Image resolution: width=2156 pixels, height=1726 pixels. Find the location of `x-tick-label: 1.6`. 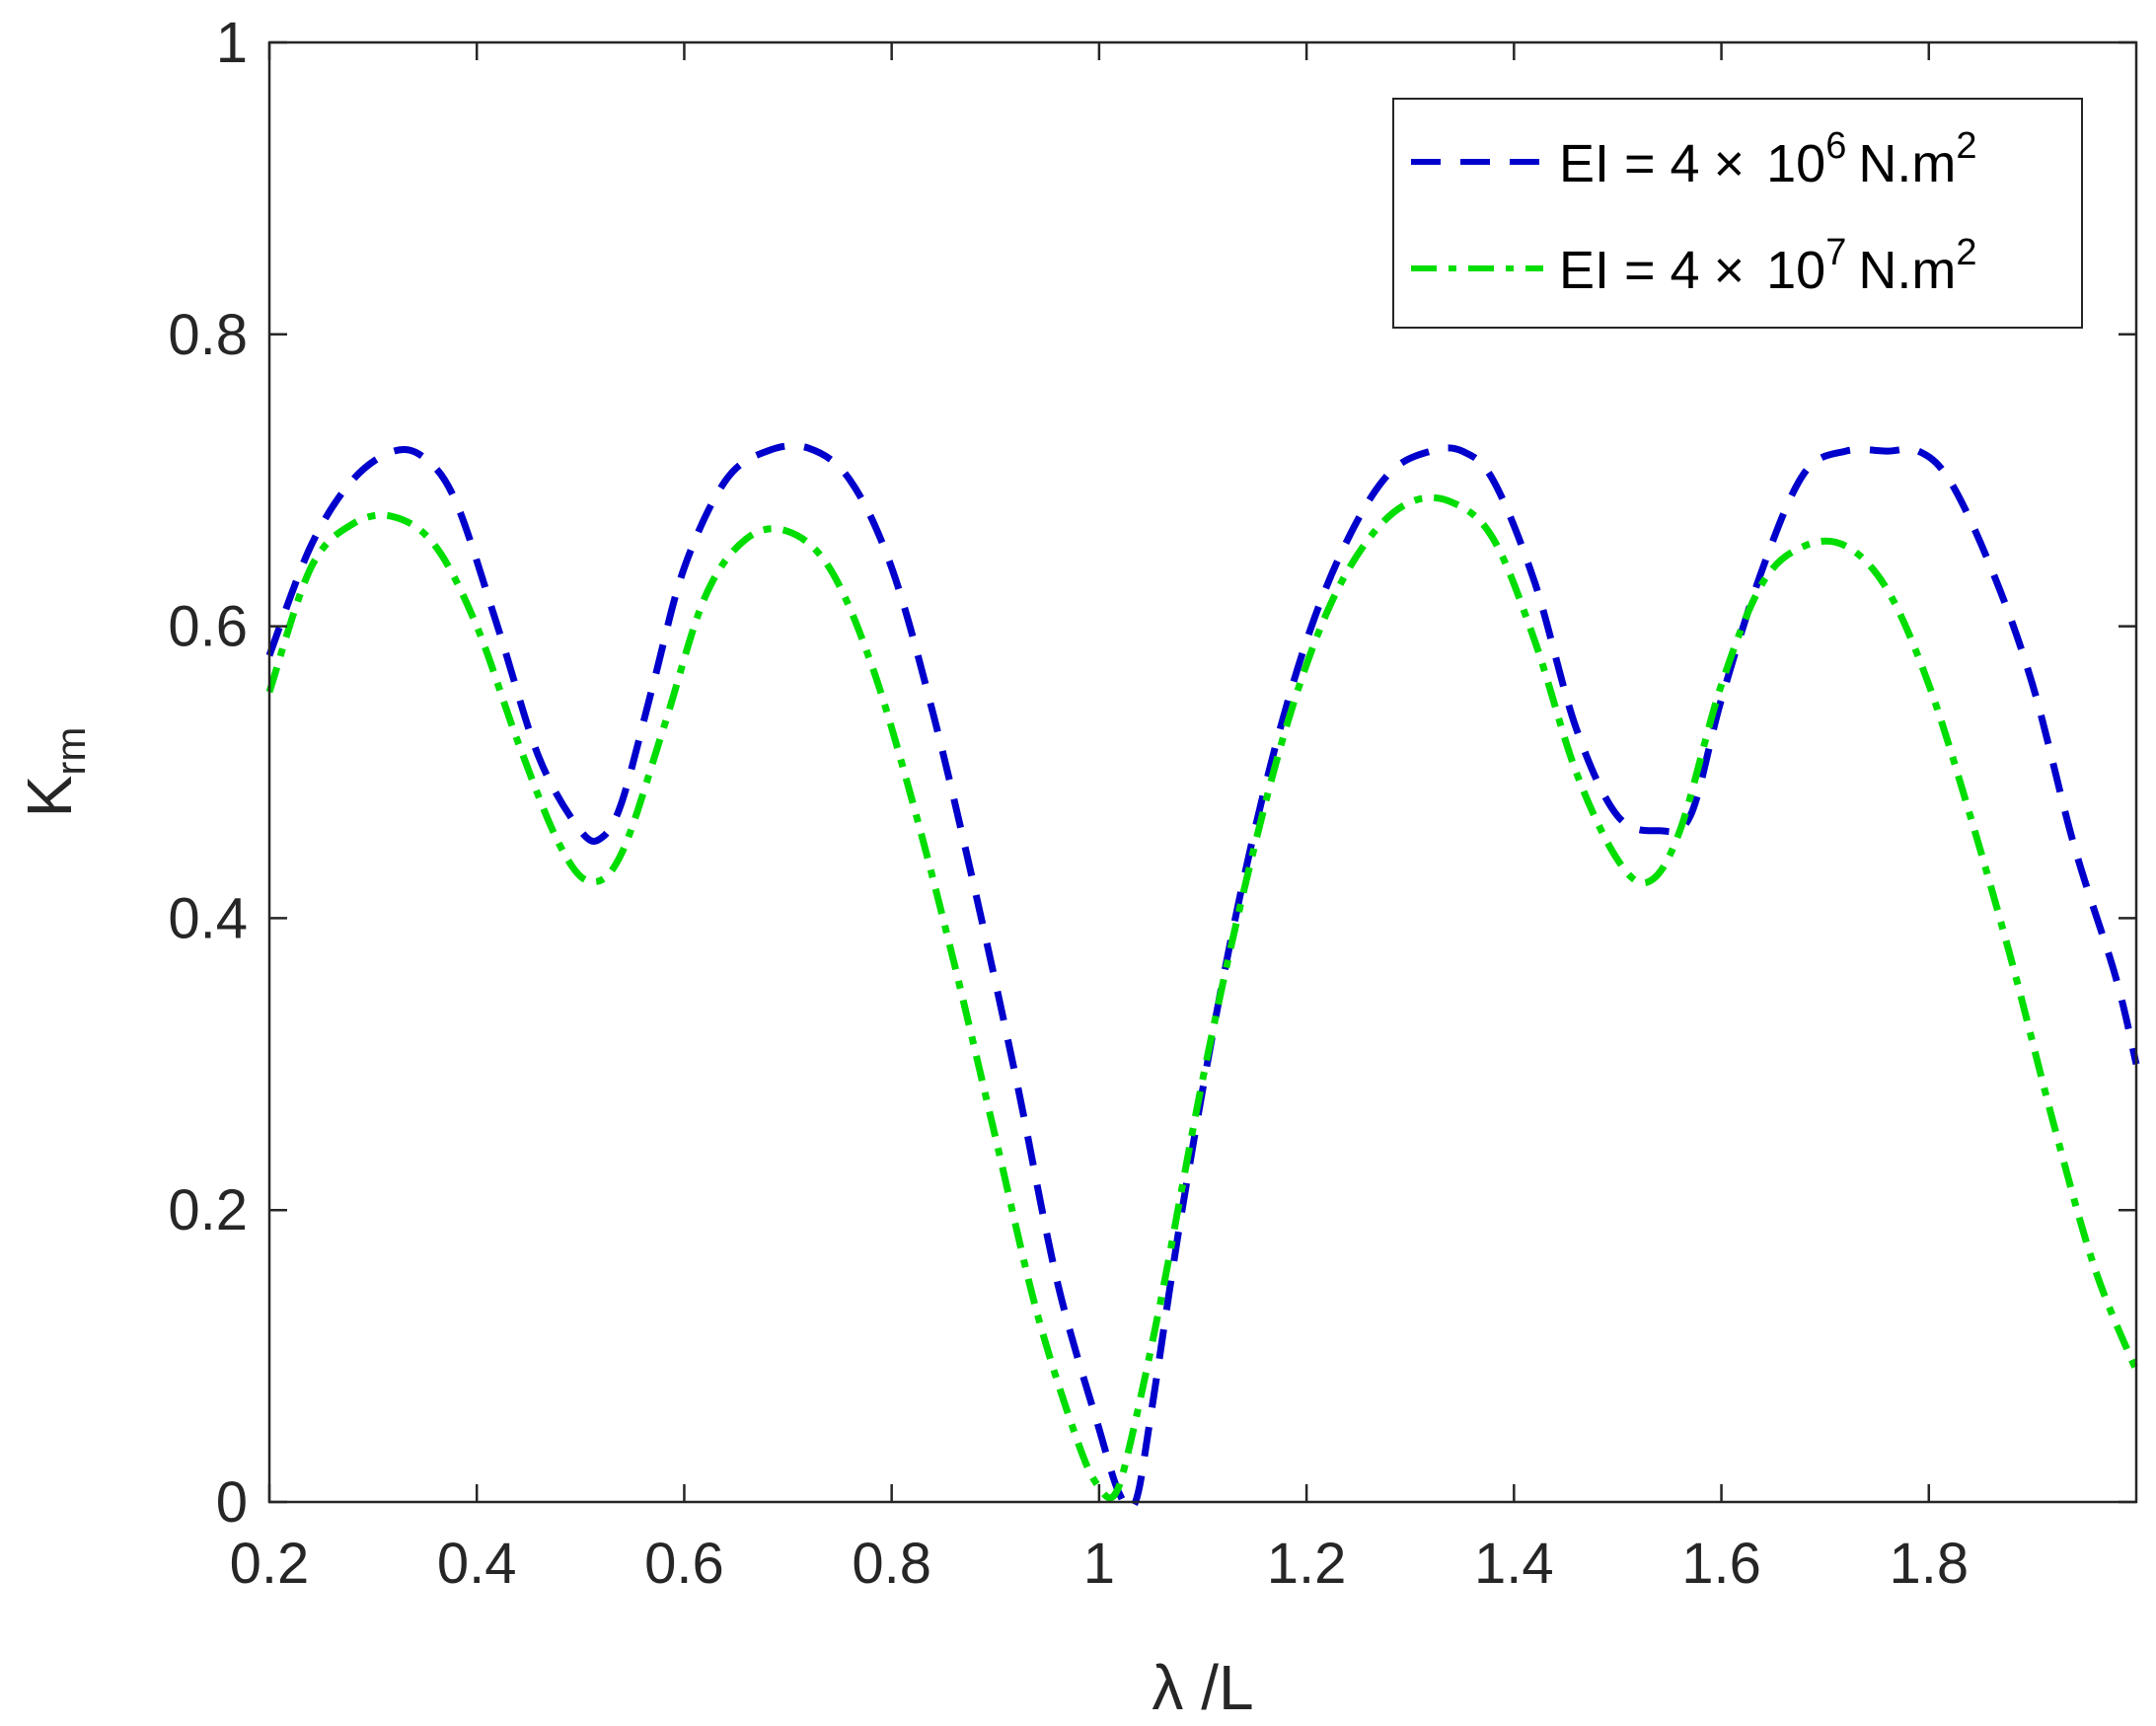

x-tick-label: 1.6 is located at coordinates (1721, 1564).